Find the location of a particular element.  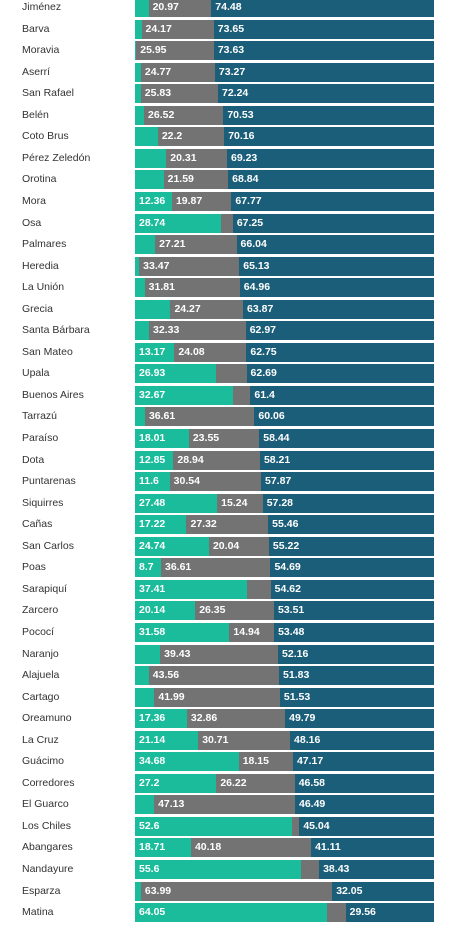

data-label: 30.71 is located at coordinates (215, 739).